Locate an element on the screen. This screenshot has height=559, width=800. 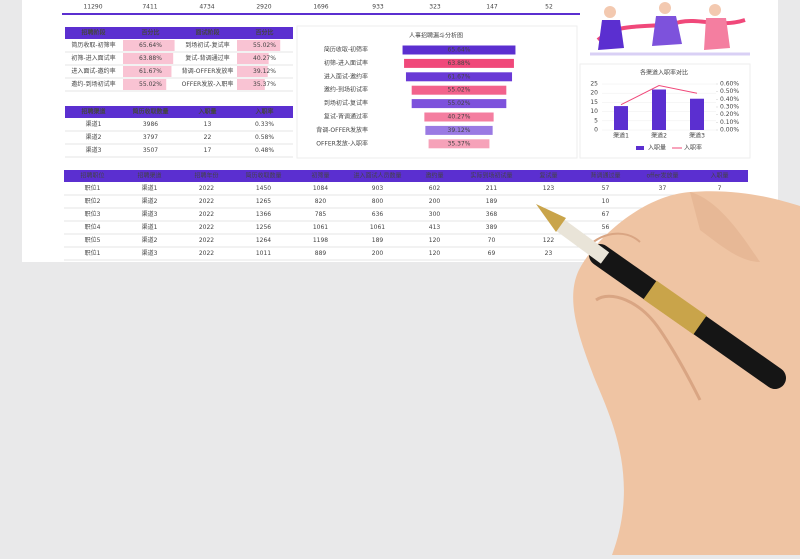
header-cell: 复试量 is located at coordinates (548, 176).